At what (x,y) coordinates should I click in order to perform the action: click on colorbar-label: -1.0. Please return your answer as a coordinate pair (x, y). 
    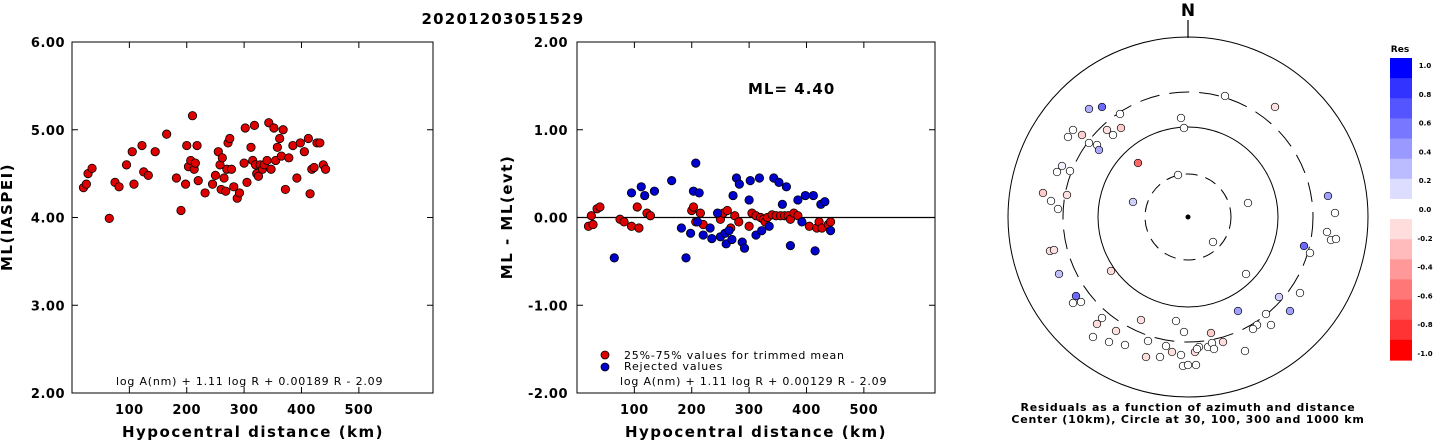
    Looking at the image, I should click on (1424, 354).